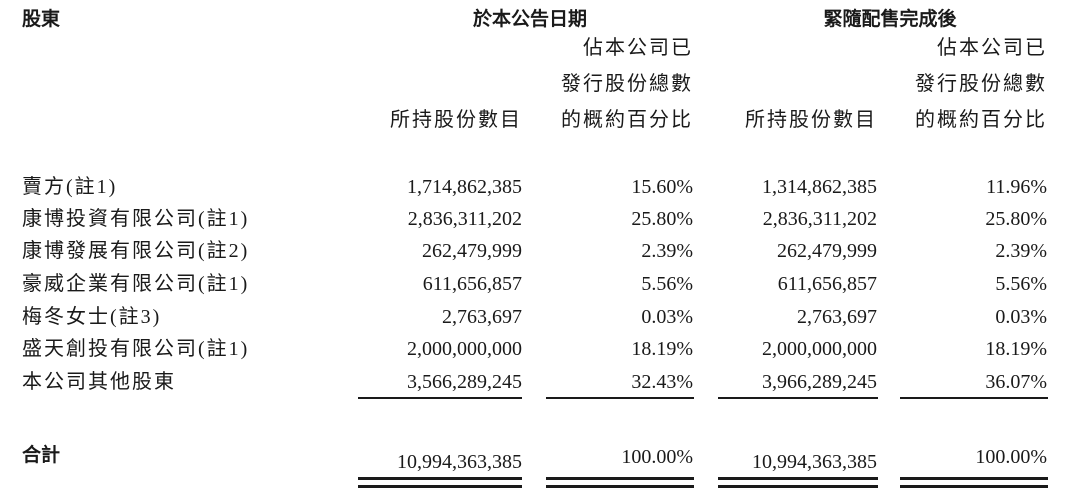 Image resolution: width=1080 pixels, height=501 pixels. Describe the element at coordinates (136, 219) in the screenshot. I see `shareholder-name: 康博投資有限公司(註1)` at that location.